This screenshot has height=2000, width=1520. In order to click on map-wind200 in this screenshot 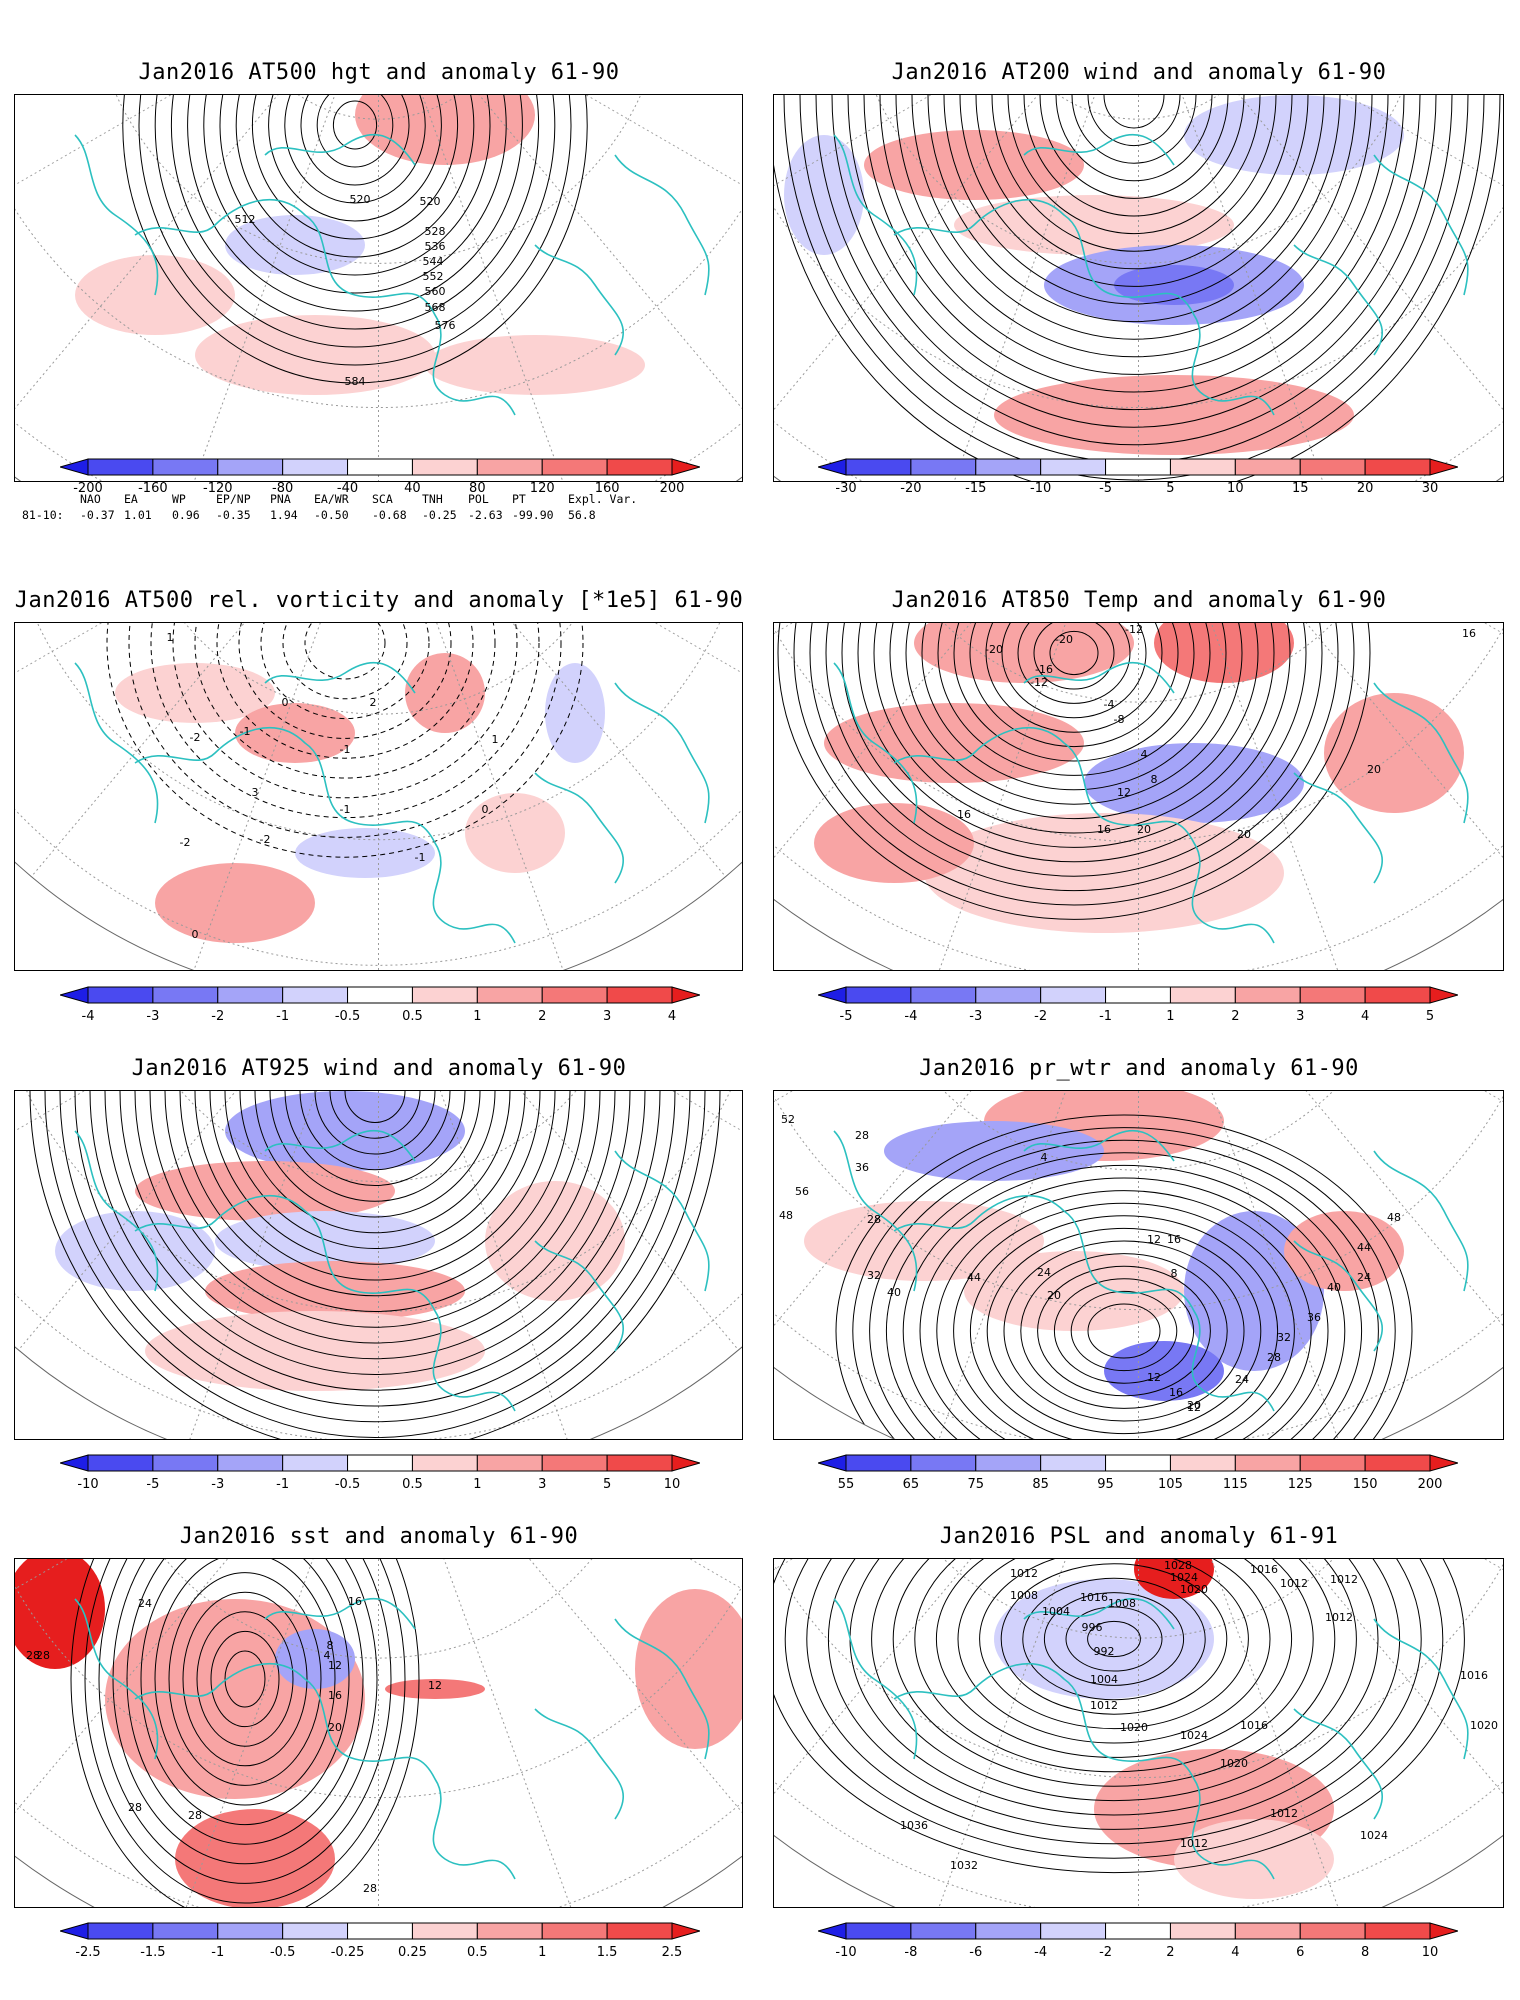, I will do `click(1138, 288)`.